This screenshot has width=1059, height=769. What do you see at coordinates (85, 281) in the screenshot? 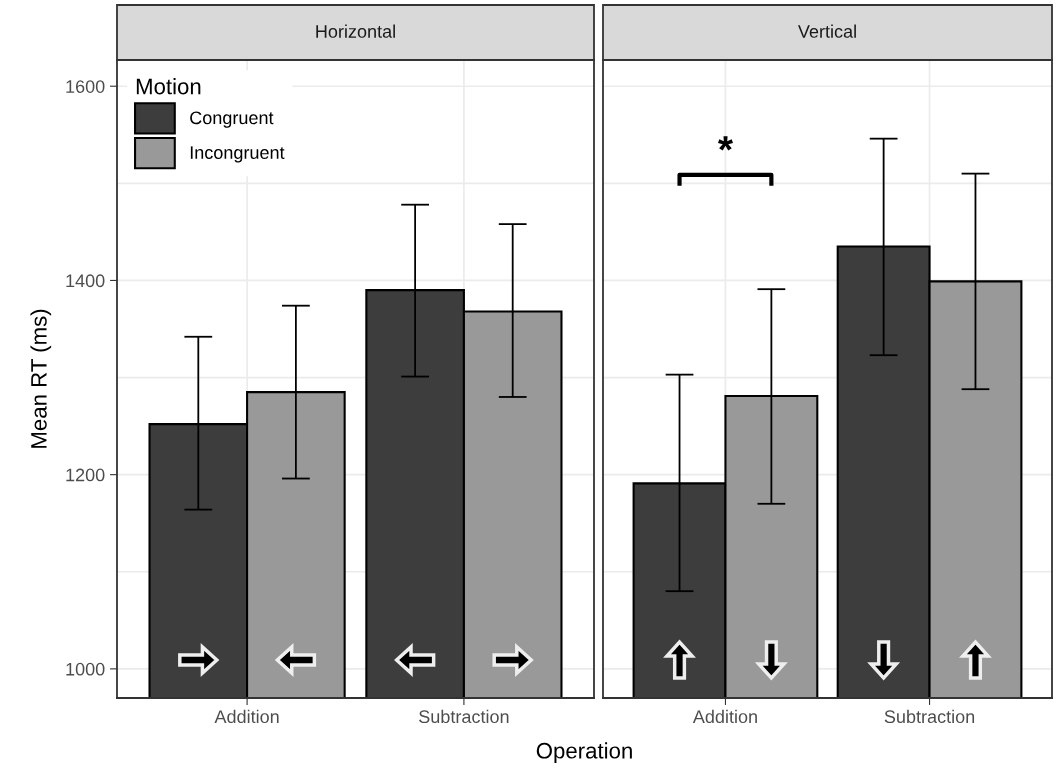
I see `y-tick-label: 1400` at bounding box center [85, 281].